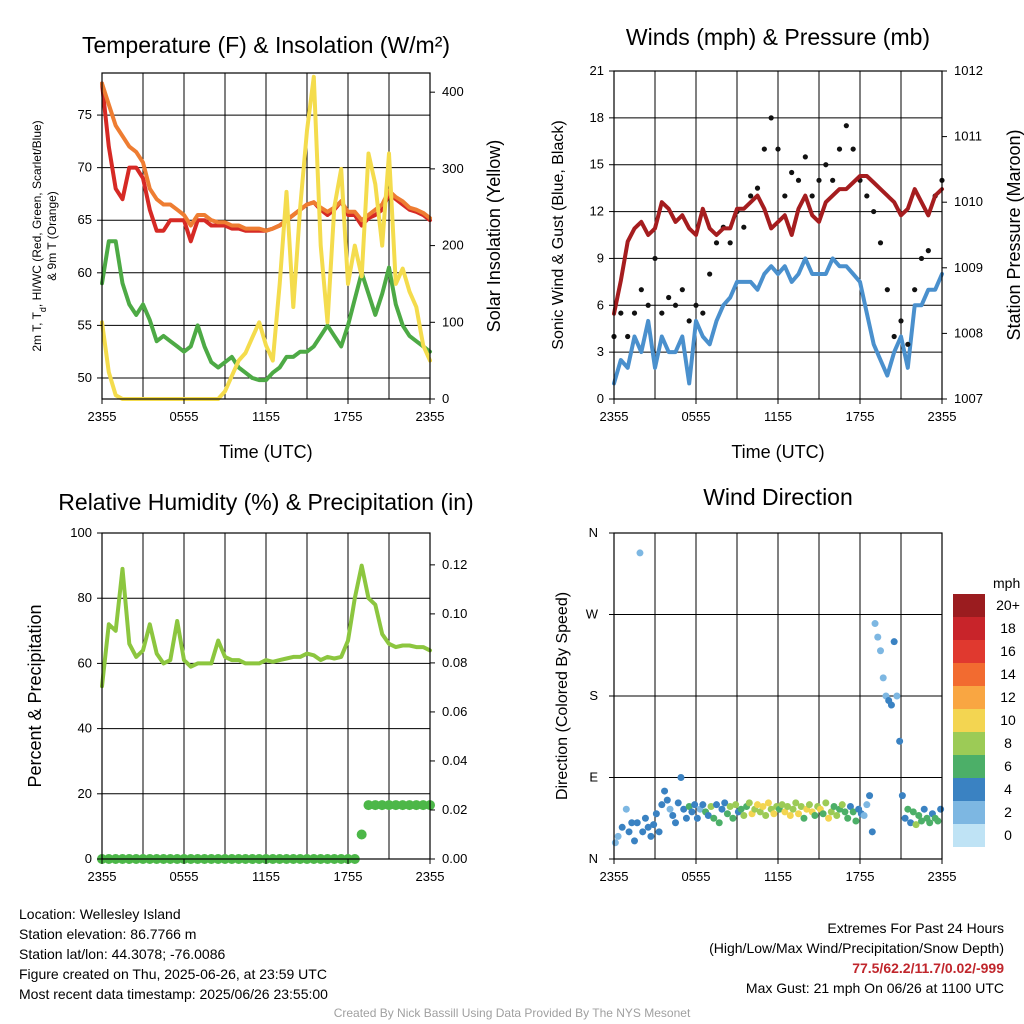 The image size is (1024, 1024). Describe the element at coordinates (454, 662) in the screenshot. I see `y2-tick-label: 0.08` at that location.